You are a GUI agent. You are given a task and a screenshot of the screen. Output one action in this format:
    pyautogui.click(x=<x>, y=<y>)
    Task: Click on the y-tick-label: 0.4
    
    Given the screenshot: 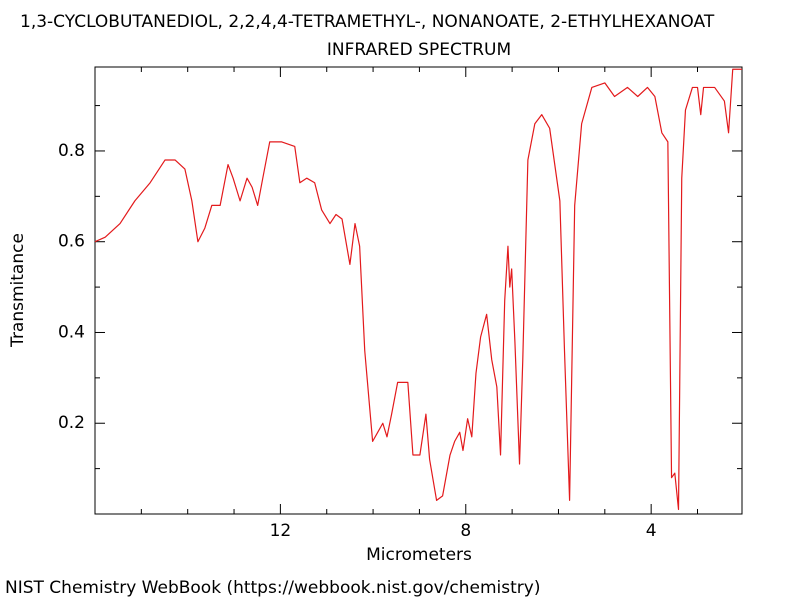 What is the action you would take?
    pyautogui.click(x=71, y=332)
    